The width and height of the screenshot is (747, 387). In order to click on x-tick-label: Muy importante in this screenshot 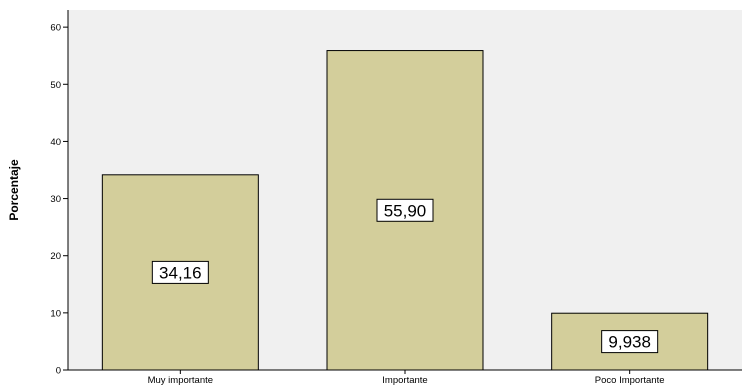, I will do `click(180, 380)`.